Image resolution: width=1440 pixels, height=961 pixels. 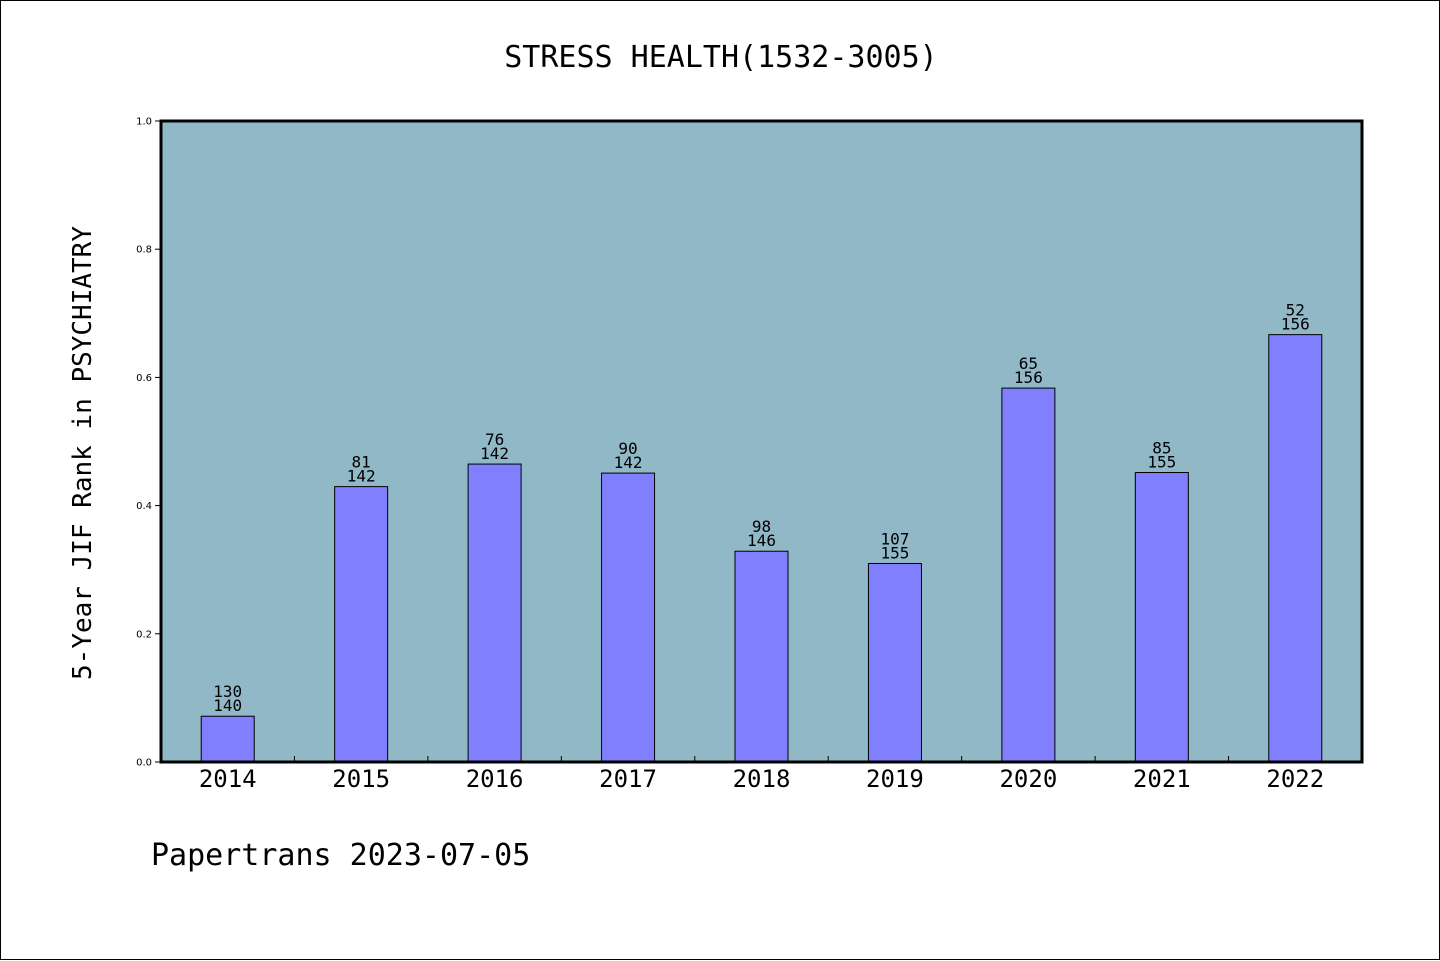 I want to click on bar-rank-label: 107, so click(x=894, y=538).